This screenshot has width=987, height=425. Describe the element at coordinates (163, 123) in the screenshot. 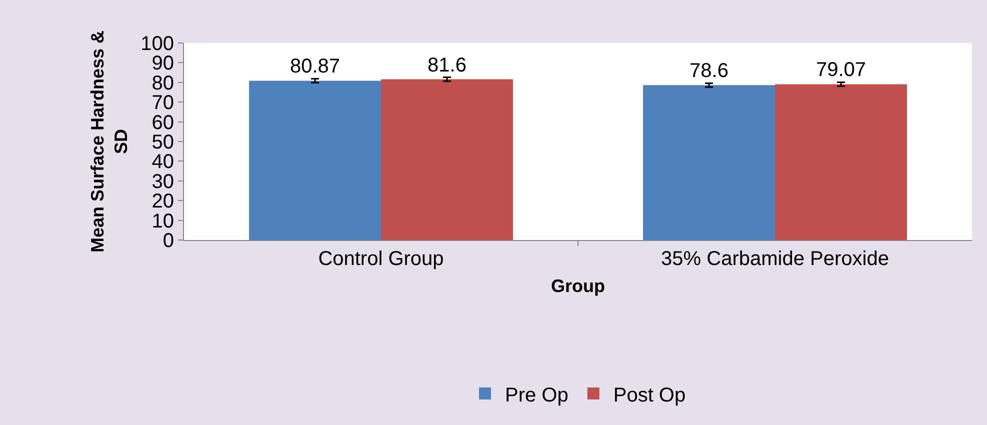

I see `y-tick-label: 60` at that location.